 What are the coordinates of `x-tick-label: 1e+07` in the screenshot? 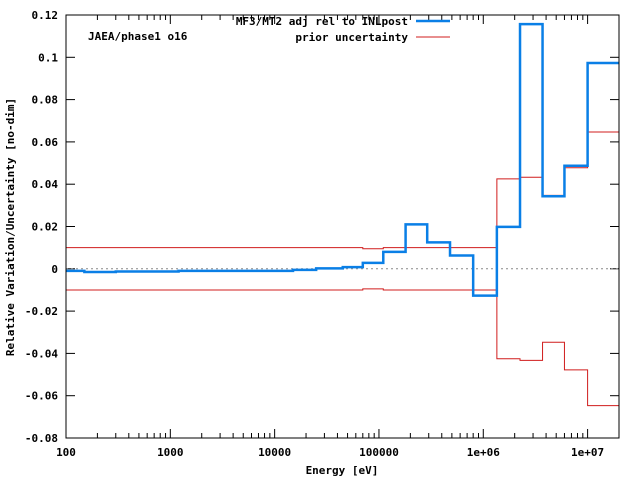 It's located at (587, 452).